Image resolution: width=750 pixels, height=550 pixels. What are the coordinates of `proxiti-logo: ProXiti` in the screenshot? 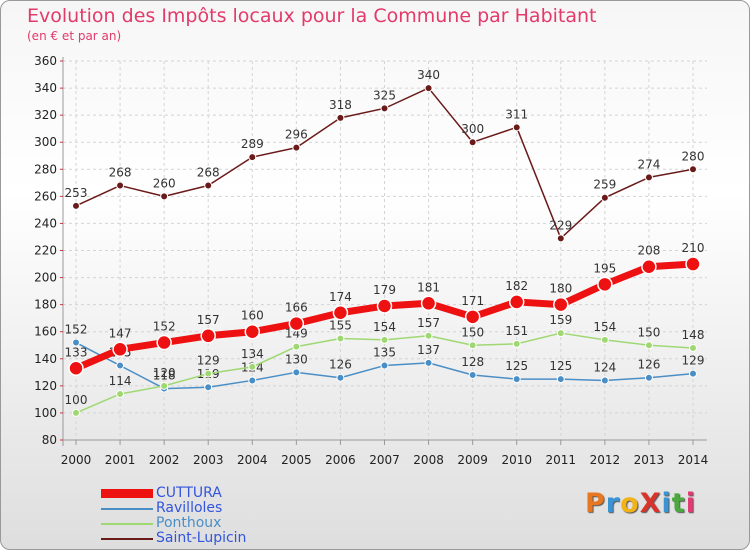 It's located at (640, 503).